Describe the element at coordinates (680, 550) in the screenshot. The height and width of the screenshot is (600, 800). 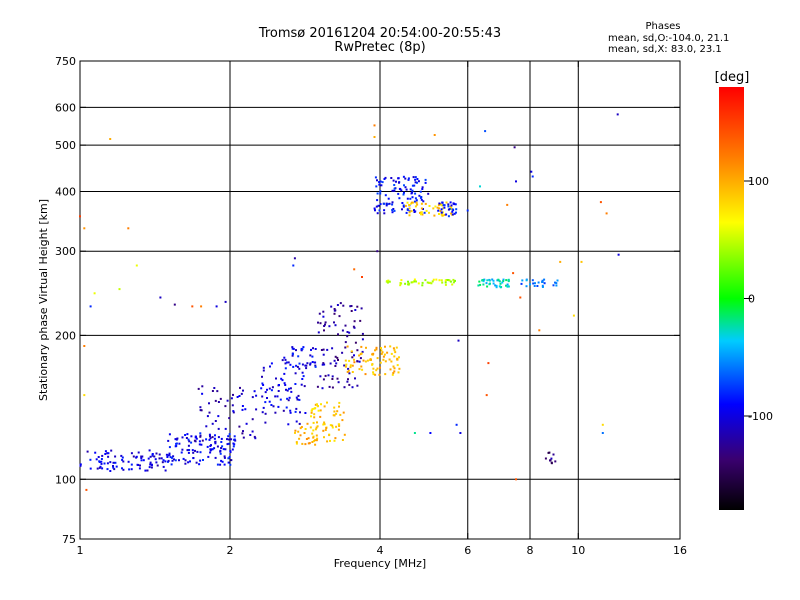
I see `x-tick-label: 16` at that location.